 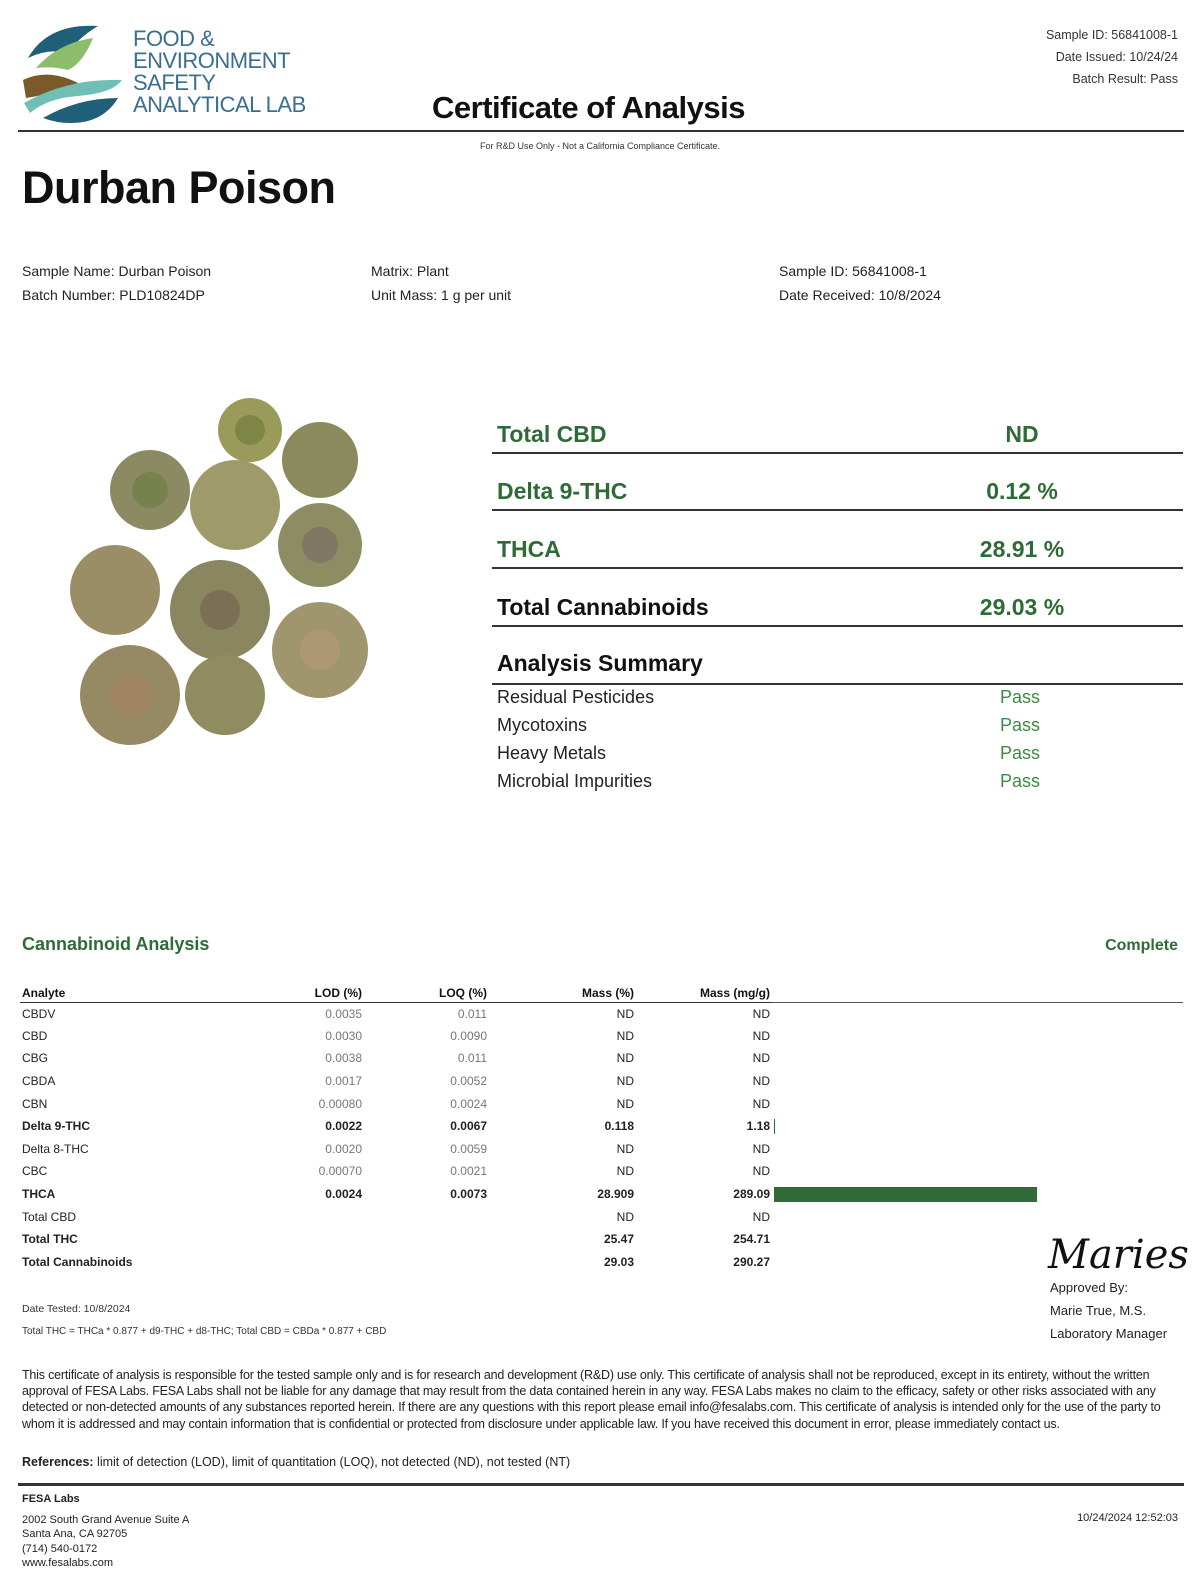 I want to click on analysis-label: Heavy Metals, so click(x=552, y=753).